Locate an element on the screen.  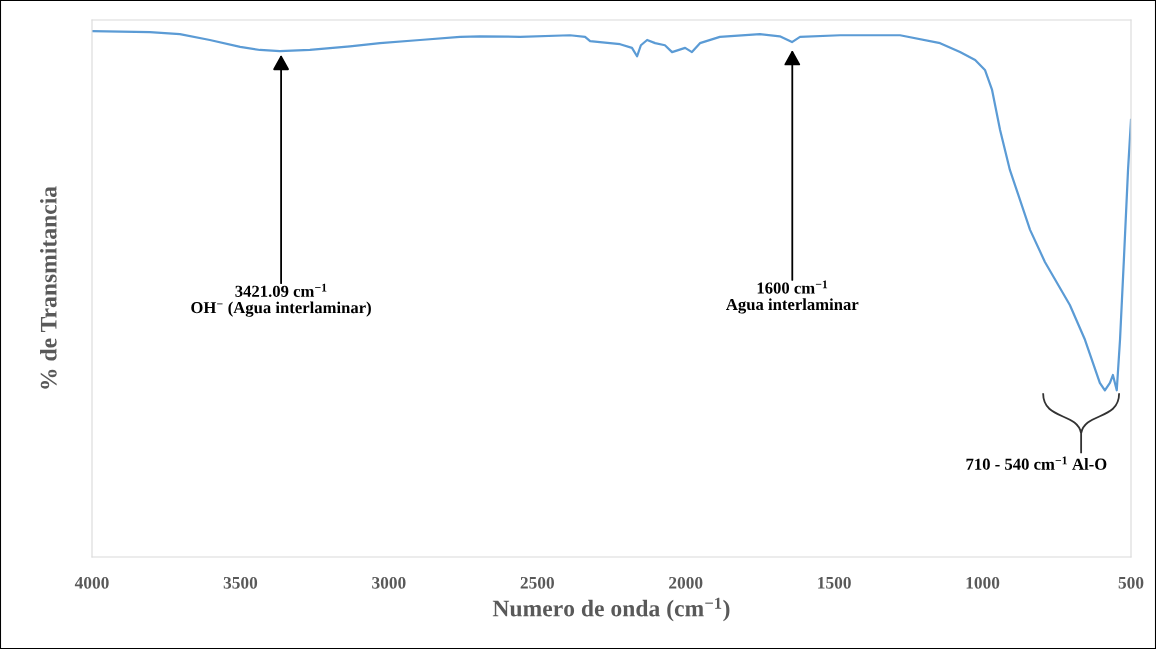
x-tick-label: 500 is located at coordinates (1131, 582).